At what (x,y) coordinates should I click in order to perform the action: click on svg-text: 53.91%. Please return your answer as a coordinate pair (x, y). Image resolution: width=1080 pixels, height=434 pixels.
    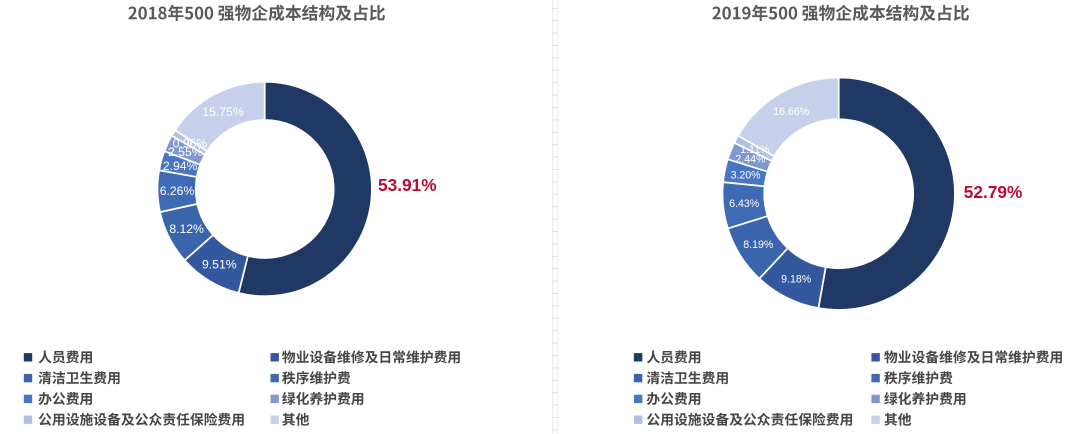
    Looking at the image, I should click on (407, 185).